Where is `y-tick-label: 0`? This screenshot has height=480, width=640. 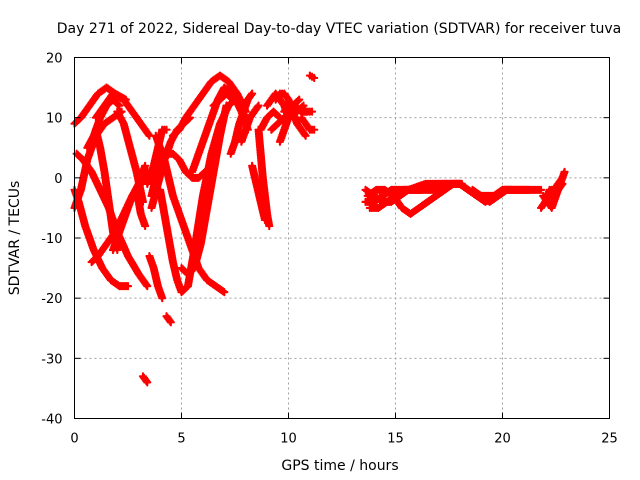 y-tick-label: 0 is located at coordinates (58, 179).